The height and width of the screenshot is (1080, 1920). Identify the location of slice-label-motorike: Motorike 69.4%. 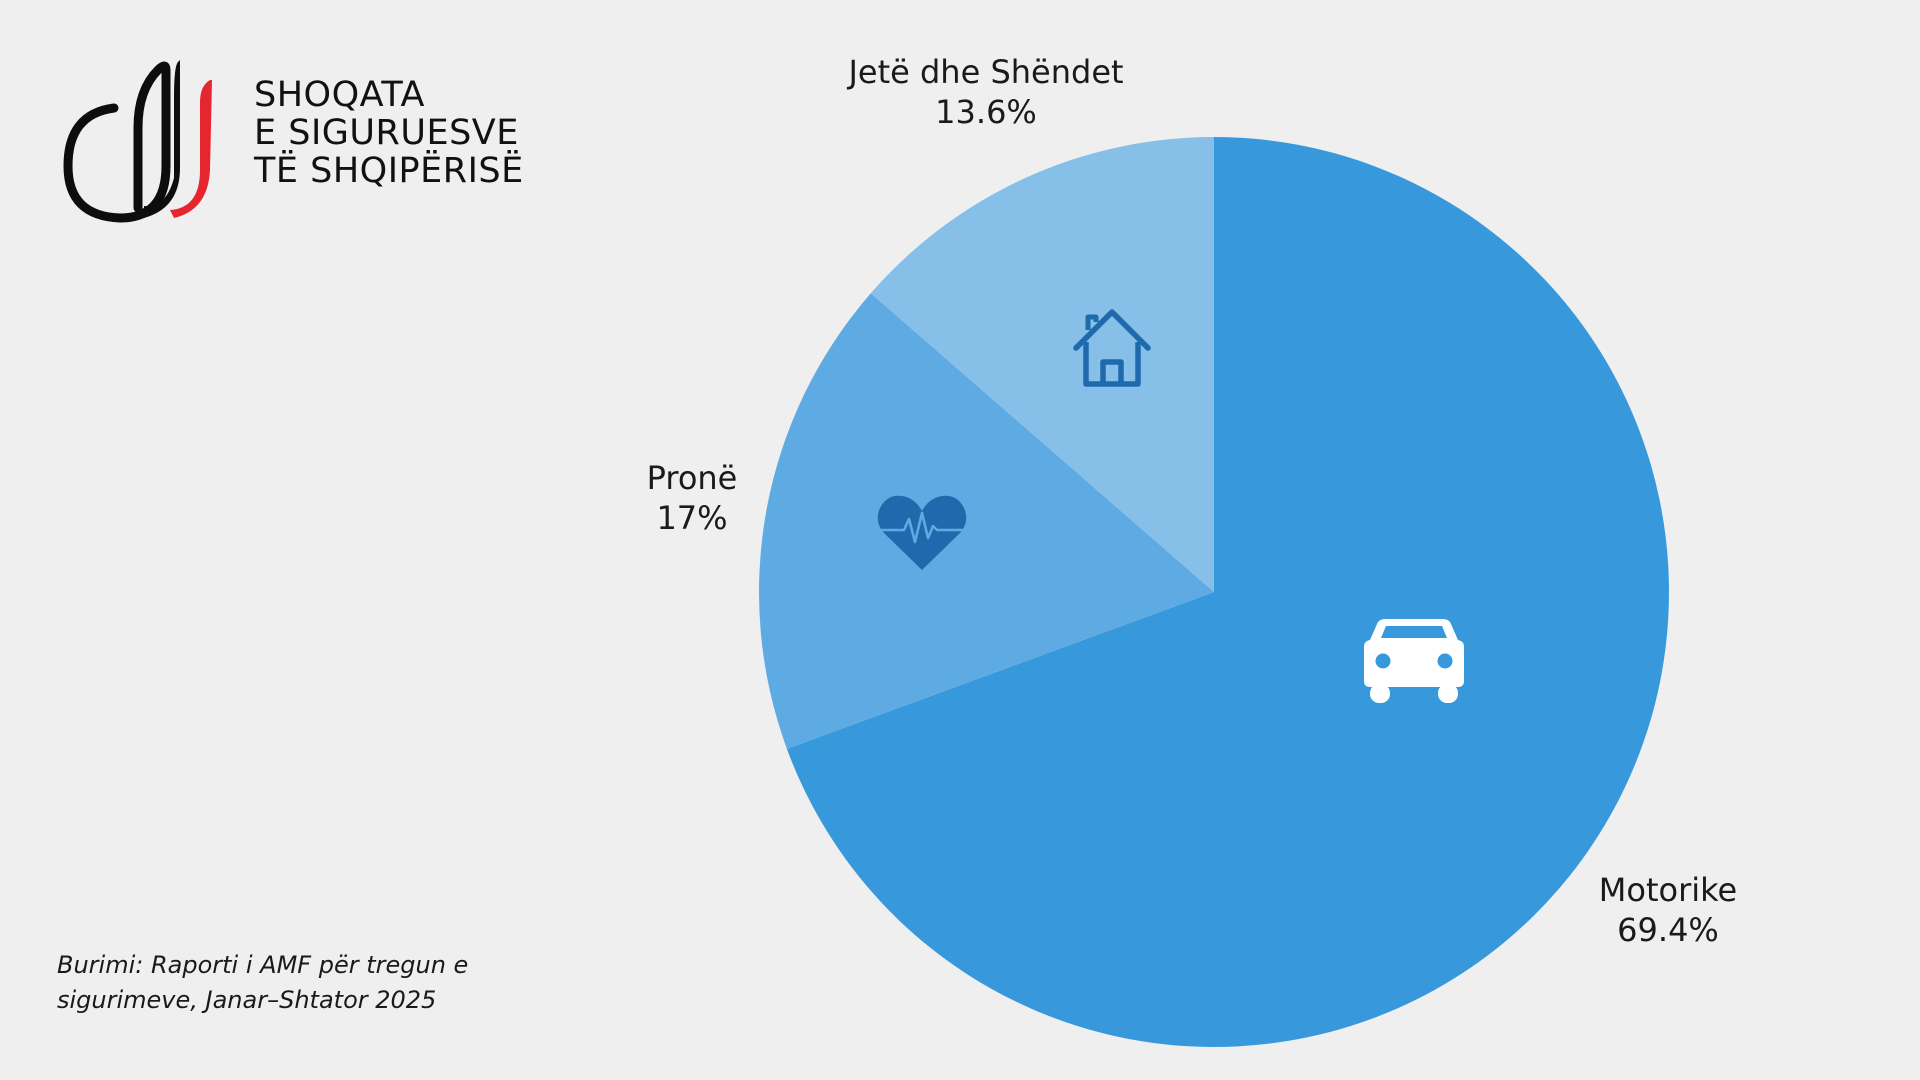
(1668, 910).